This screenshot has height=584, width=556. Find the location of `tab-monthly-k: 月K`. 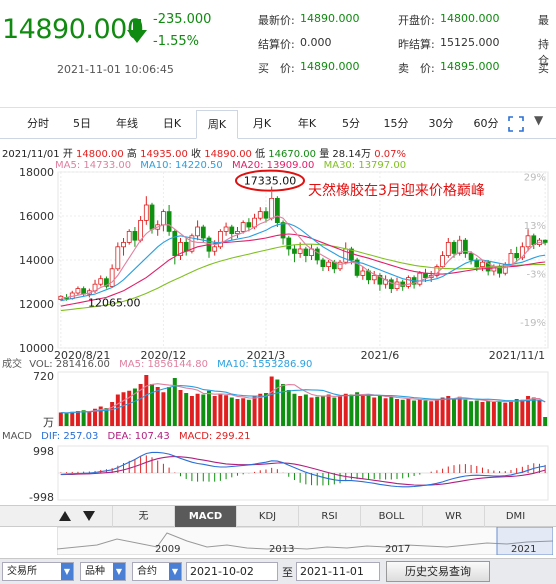

tab-monthly-k: 月K is located at coordinates (262, 123).